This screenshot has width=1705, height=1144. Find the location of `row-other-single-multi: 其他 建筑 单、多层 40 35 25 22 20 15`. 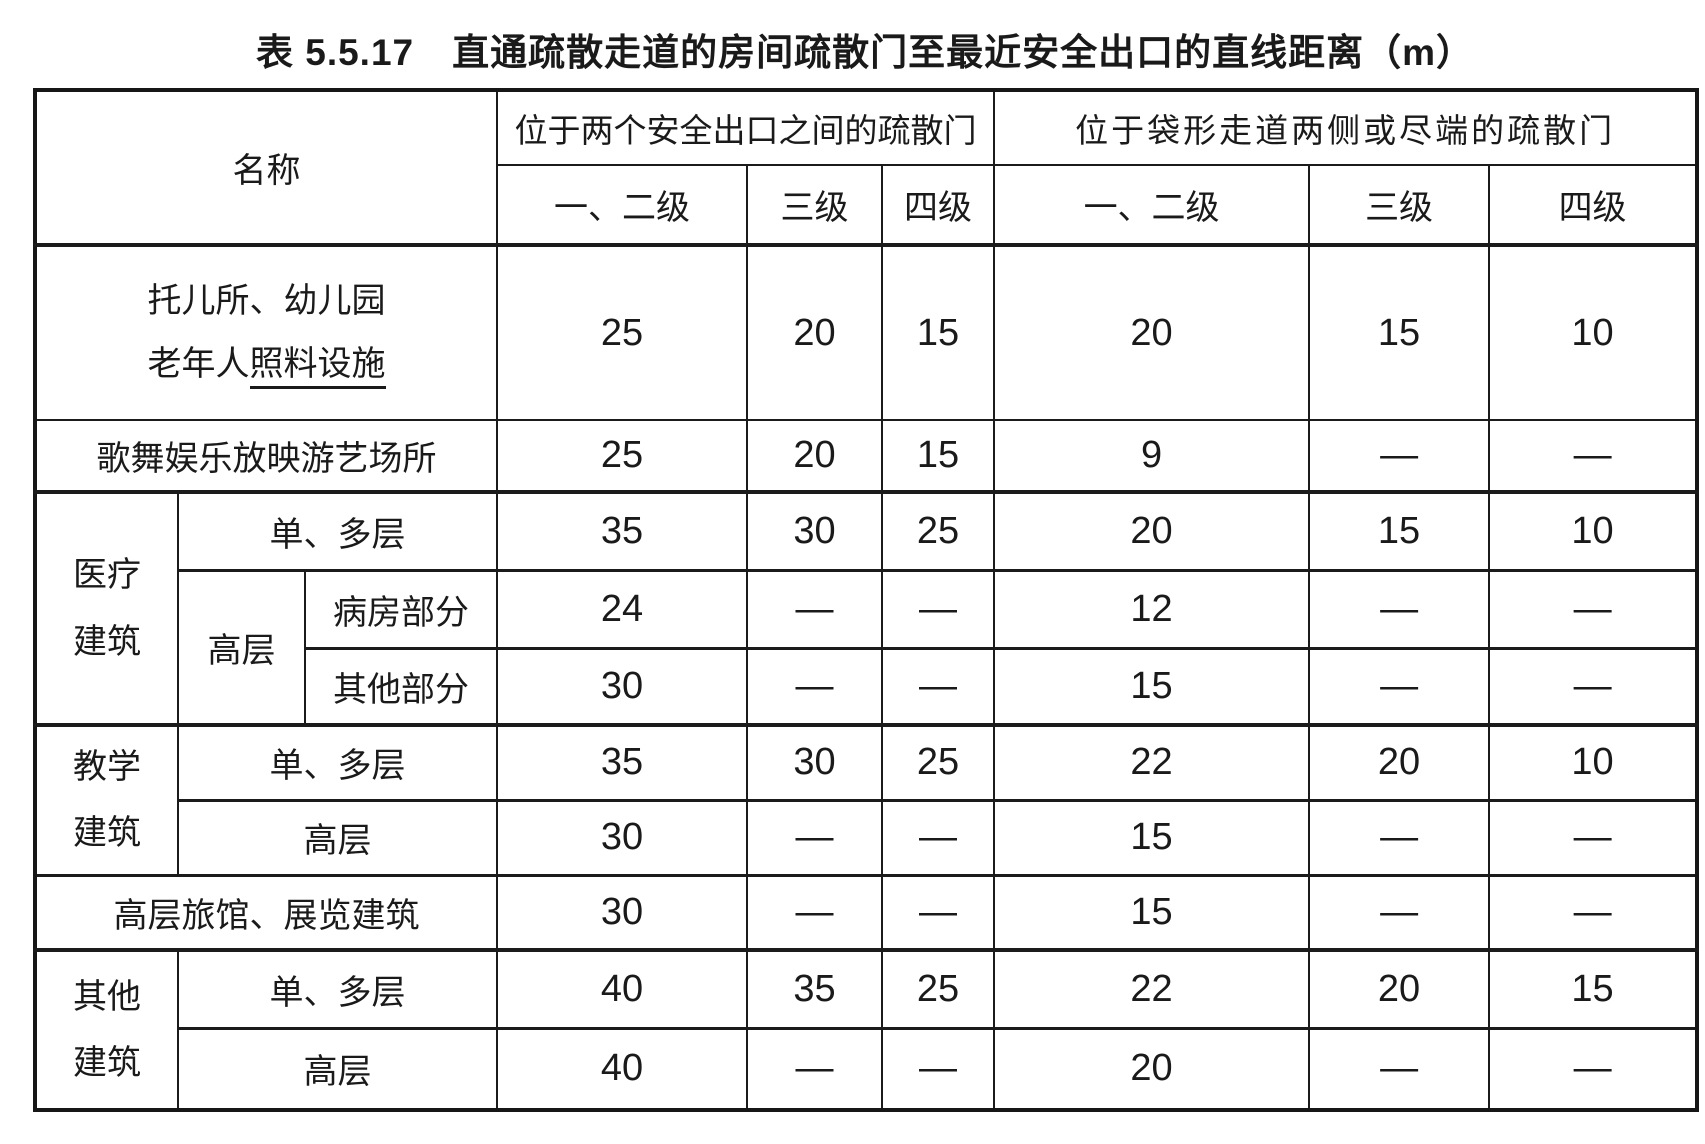

row-other-single-multi: 其他 建筑 单、多层 40 35 25 22 20 15 is located at coordinates (866, 1029).